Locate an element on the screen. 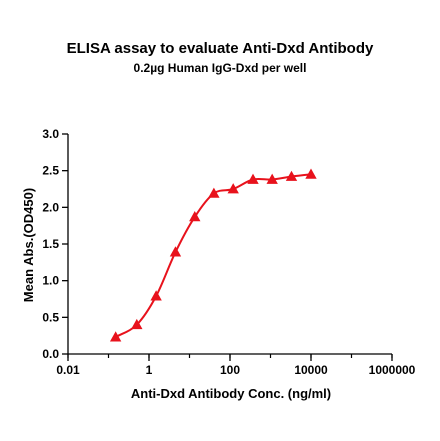  x-tick-label: 1 is located at coordinates (149, 370).